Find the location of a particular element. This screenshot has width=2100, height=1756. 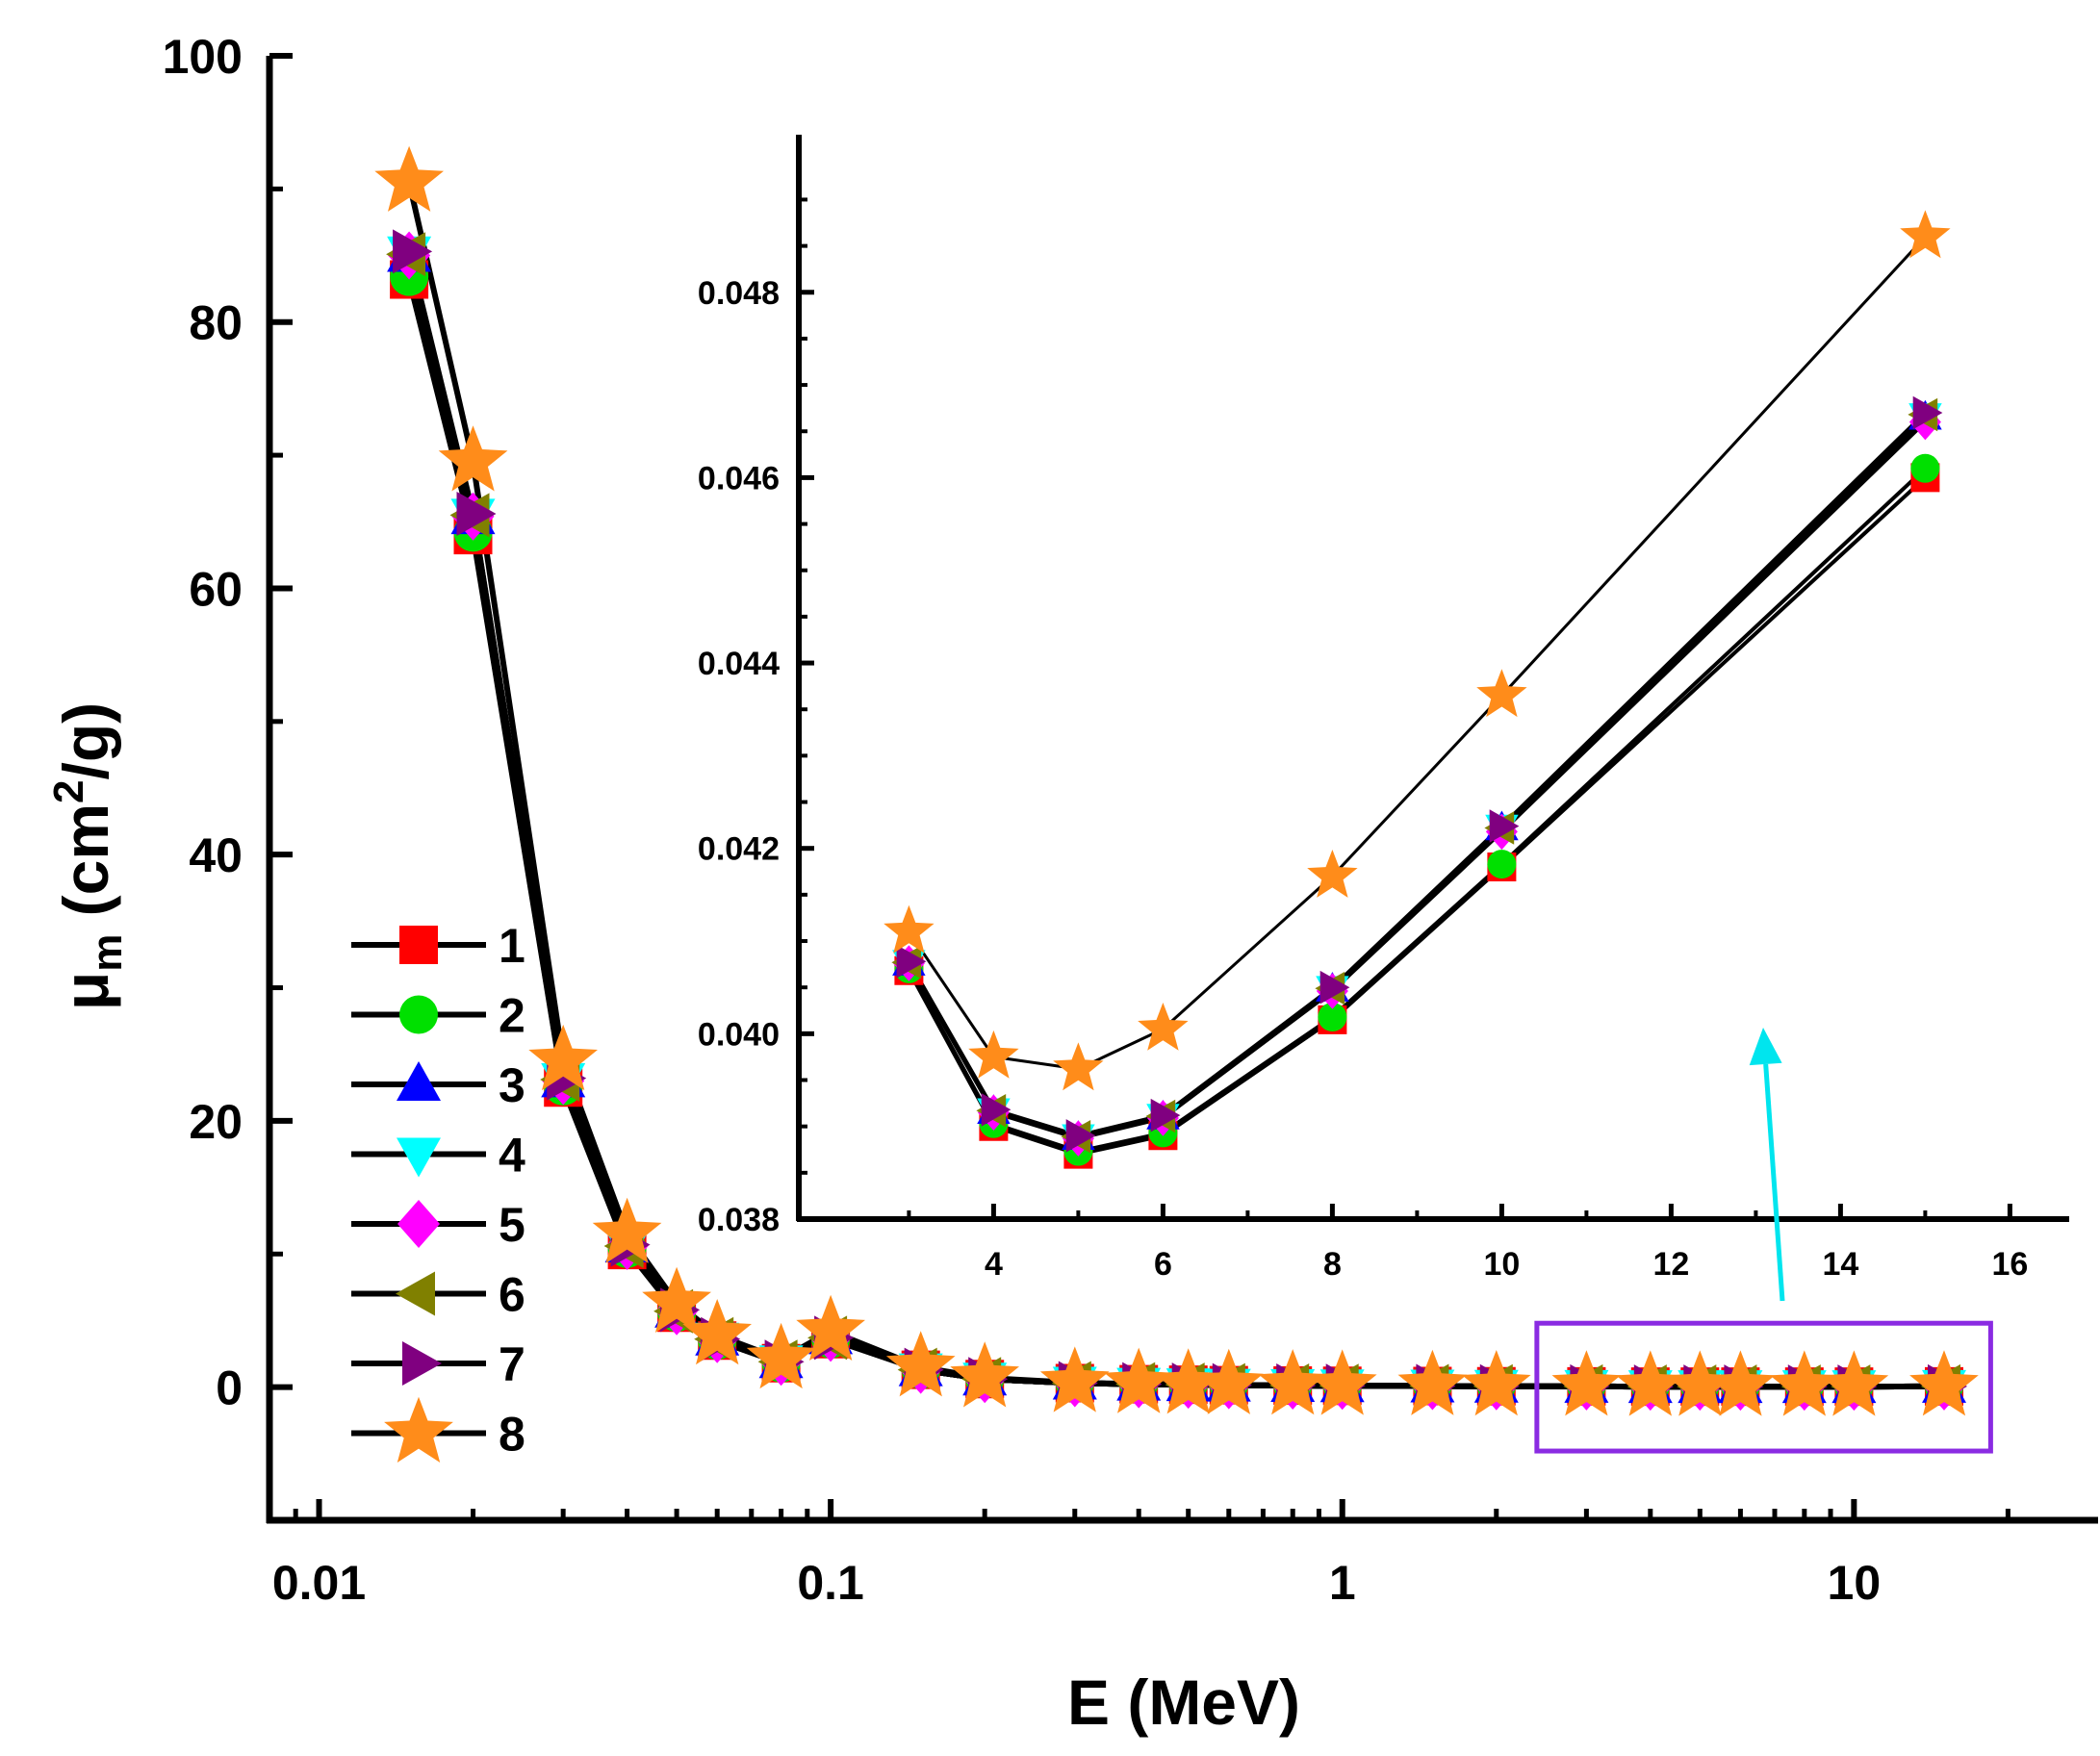

inset-x-tick-label: 12 is located at coordinates (1670, 1265).